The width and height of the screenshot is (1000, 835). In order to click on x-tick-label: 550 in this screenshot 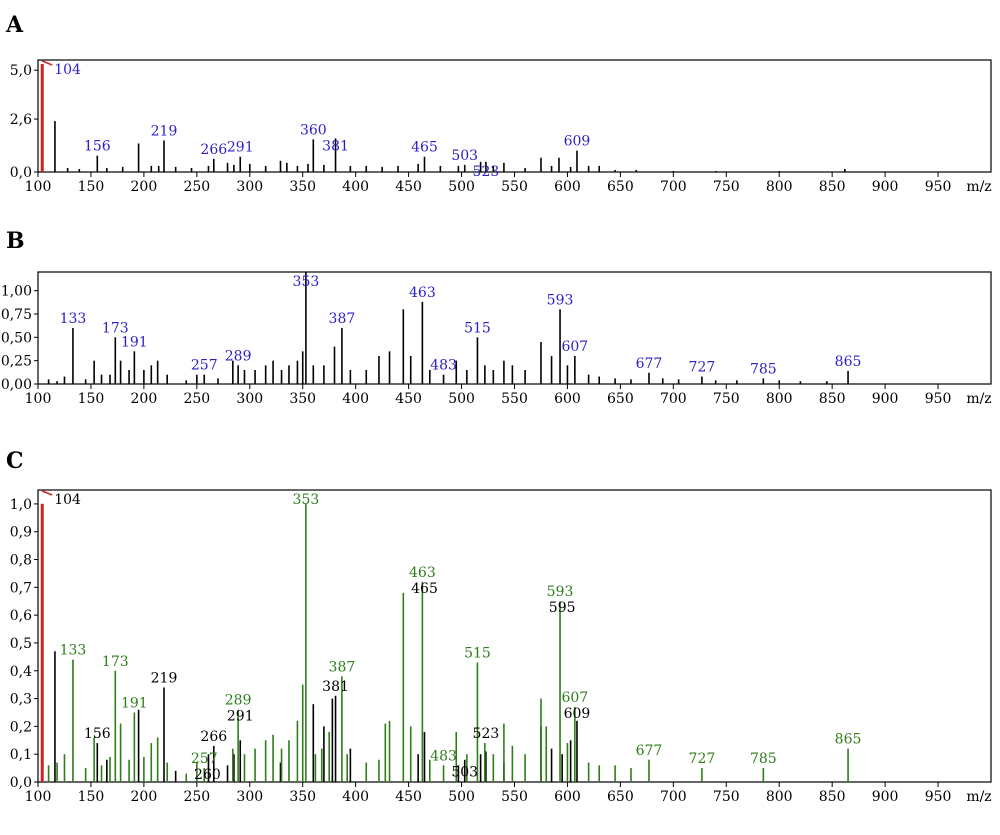, I will do `click(514, 399)`.